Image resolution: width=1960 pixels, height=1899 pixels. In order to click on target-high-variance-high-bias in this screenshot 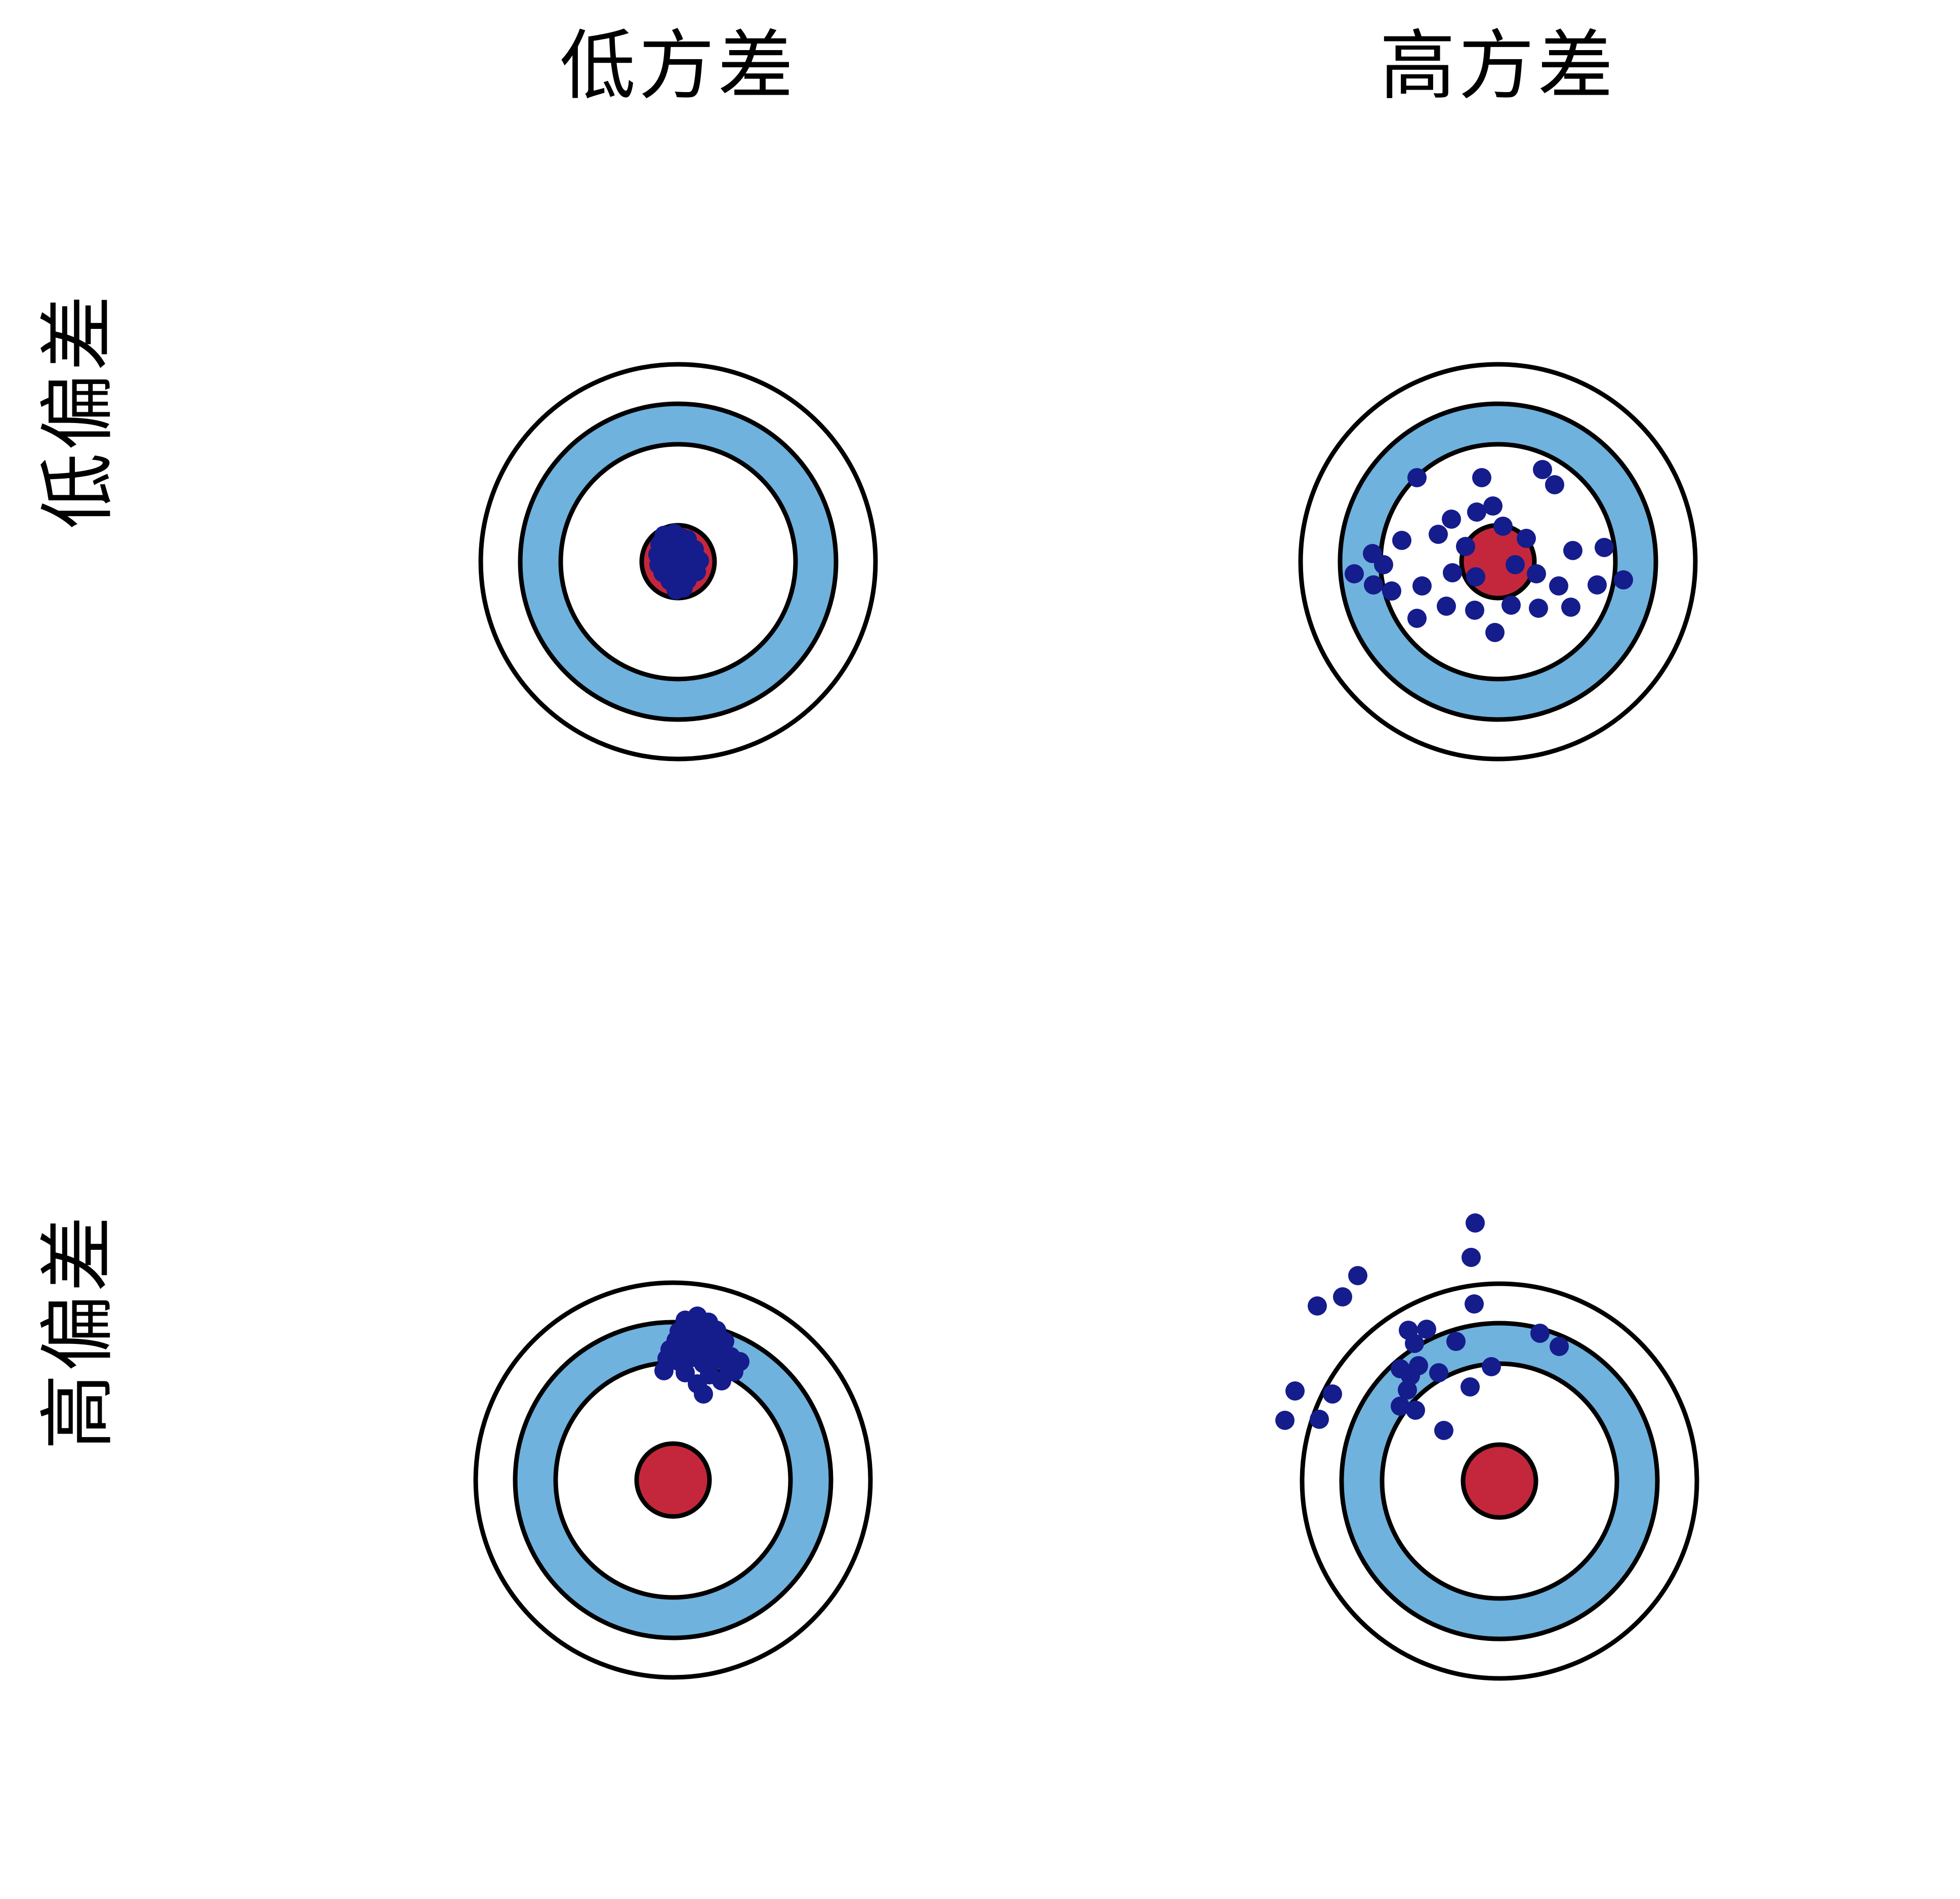, I will do `click(1487, 1447)`.